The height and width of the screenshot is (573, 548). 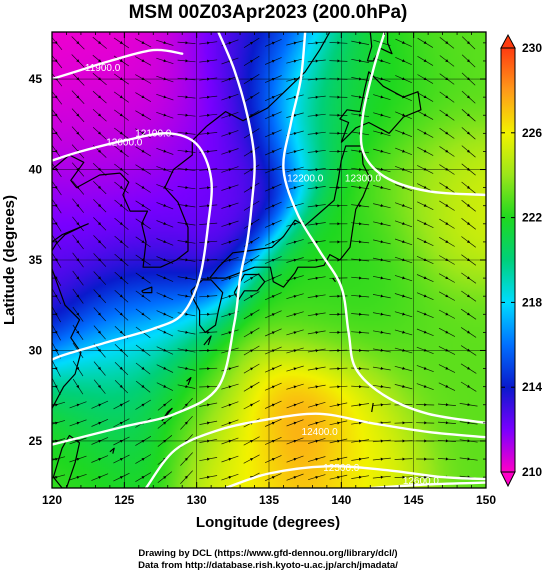 What do you see at coordinates (355, 476) in the screenshot?
I see `contour-line` at bounding box center [355, 476].